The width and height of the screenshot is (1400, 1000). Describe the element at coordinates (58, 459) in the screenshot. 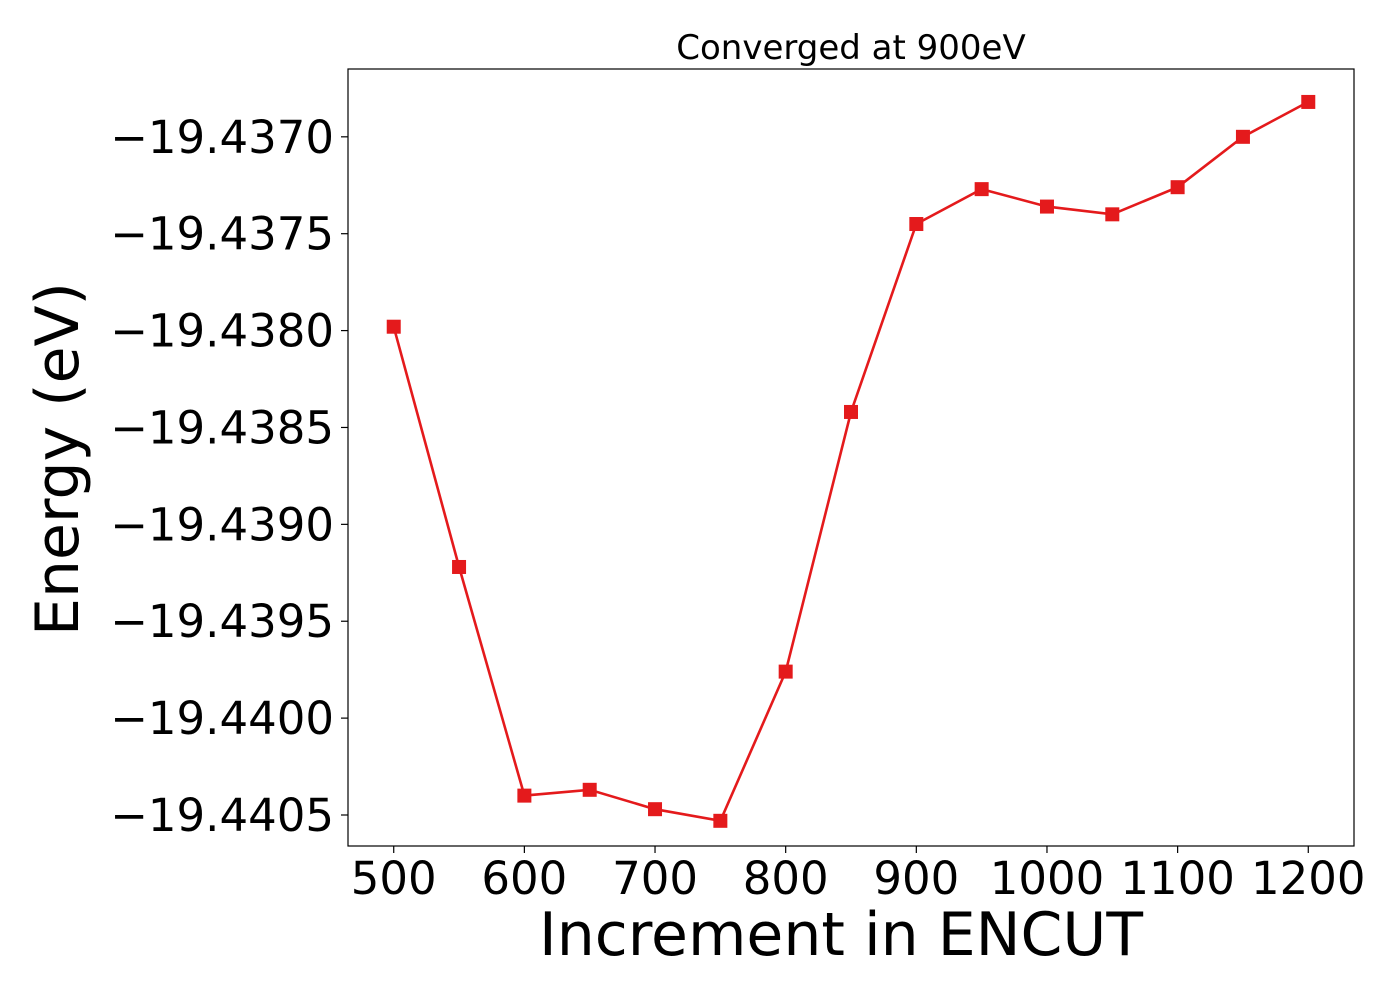

I see `y-axis-label: Energy (eV)` at that location.